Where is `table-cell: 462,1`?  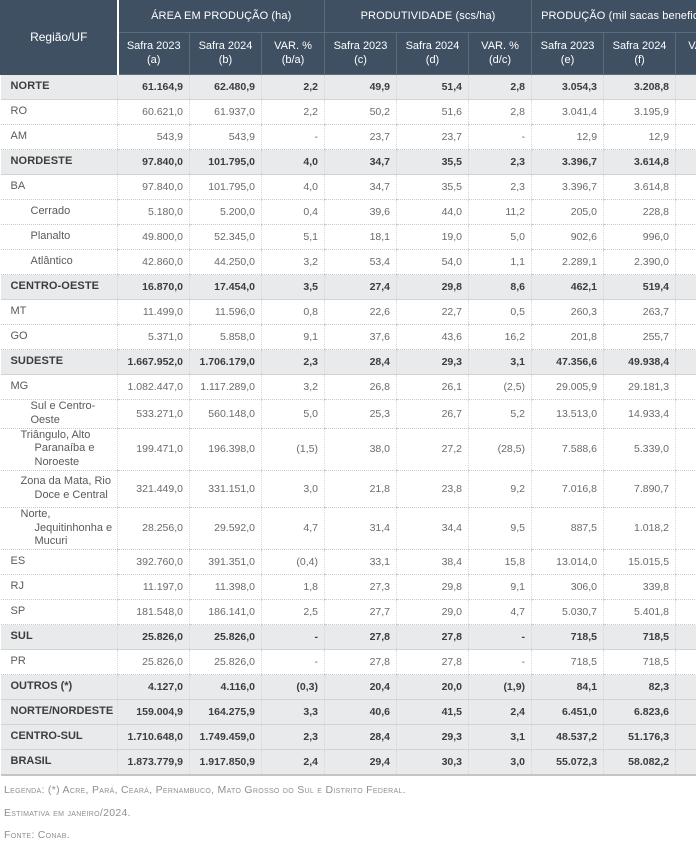
table-cell: 462,1 is located at coordinates (568, 287).